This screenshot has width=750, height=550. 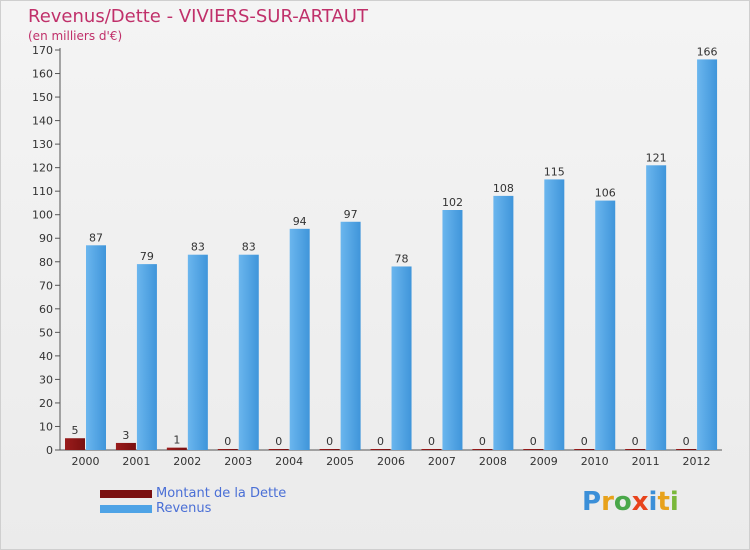 What do you see at coordinates (554, 171) in the screenshot?
I see `revenue-value-label: 115` at bounding box center [554, 171].